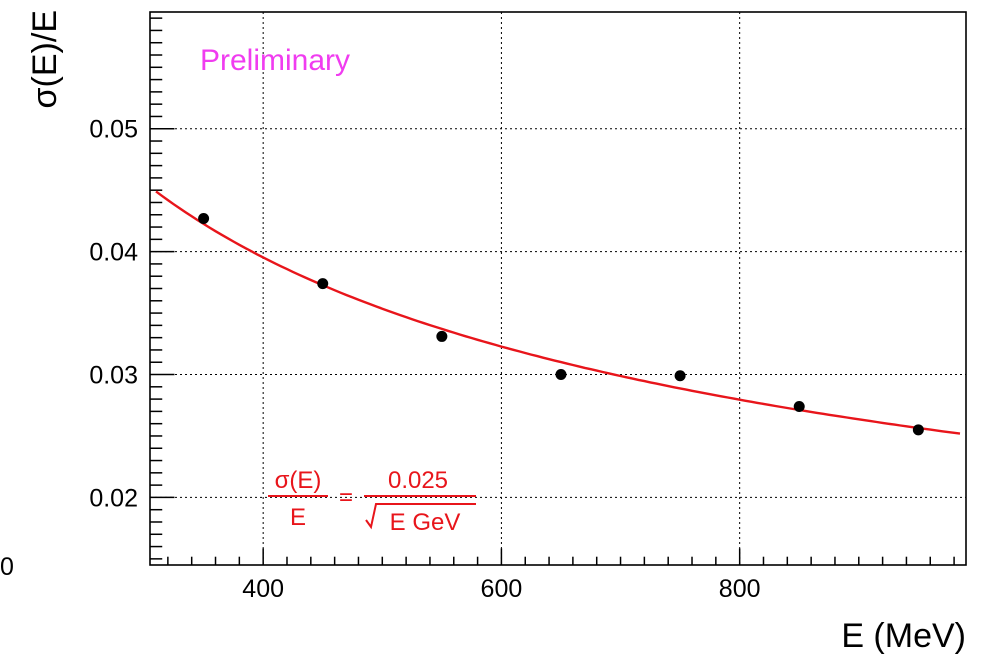  Describe the element at coordinates (740, 589) in the screenshot. I see `x-tick-label: 800` at that location.